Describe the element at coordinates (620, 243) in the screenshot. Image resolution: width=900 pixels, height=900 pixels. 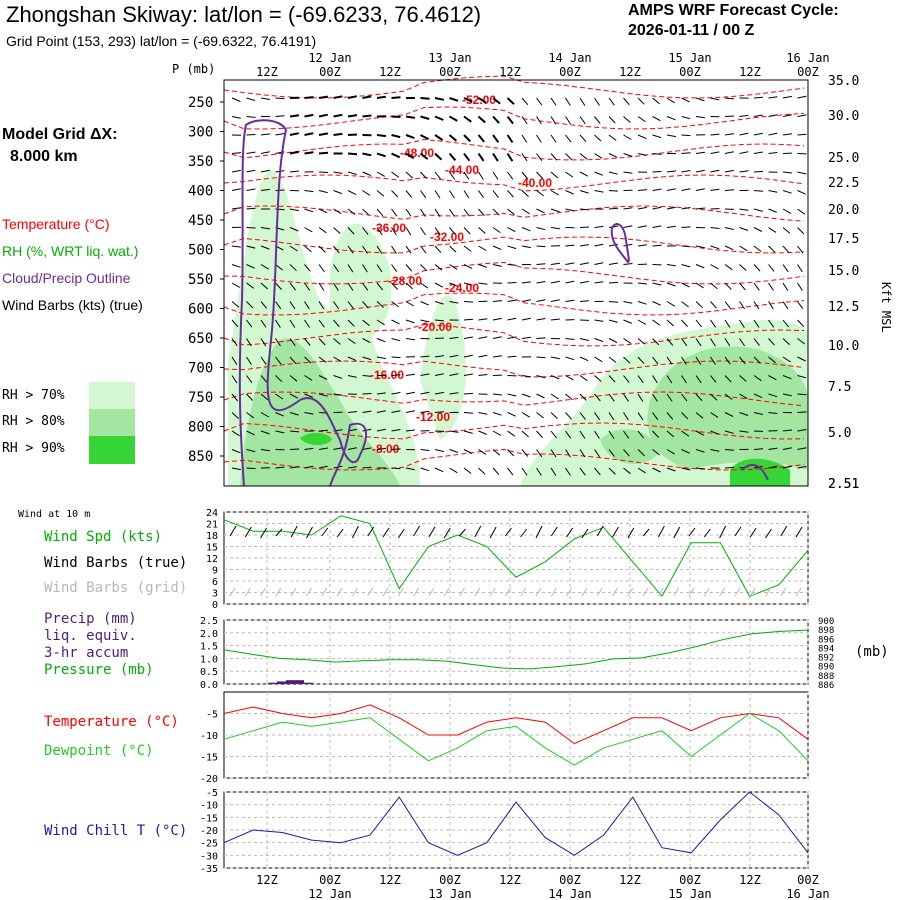
I see `cloud-outline` at that location.